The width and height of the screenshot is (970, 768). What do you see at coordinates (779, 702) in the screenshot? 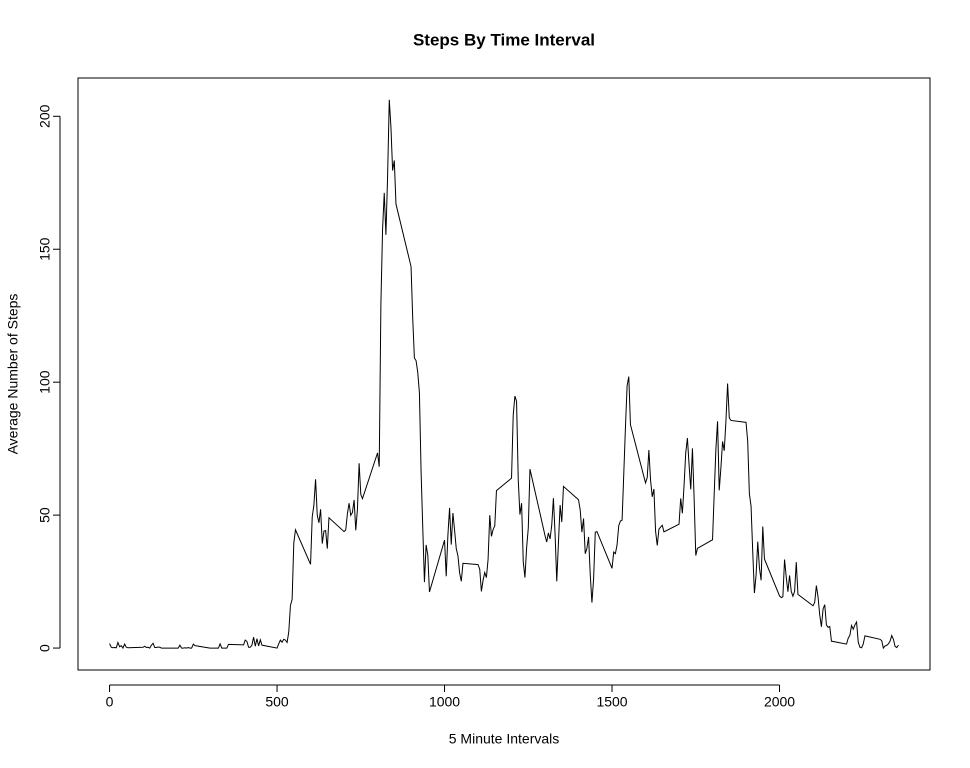
I see `x-tick-label: 2000` at bounding box center [779, 702].